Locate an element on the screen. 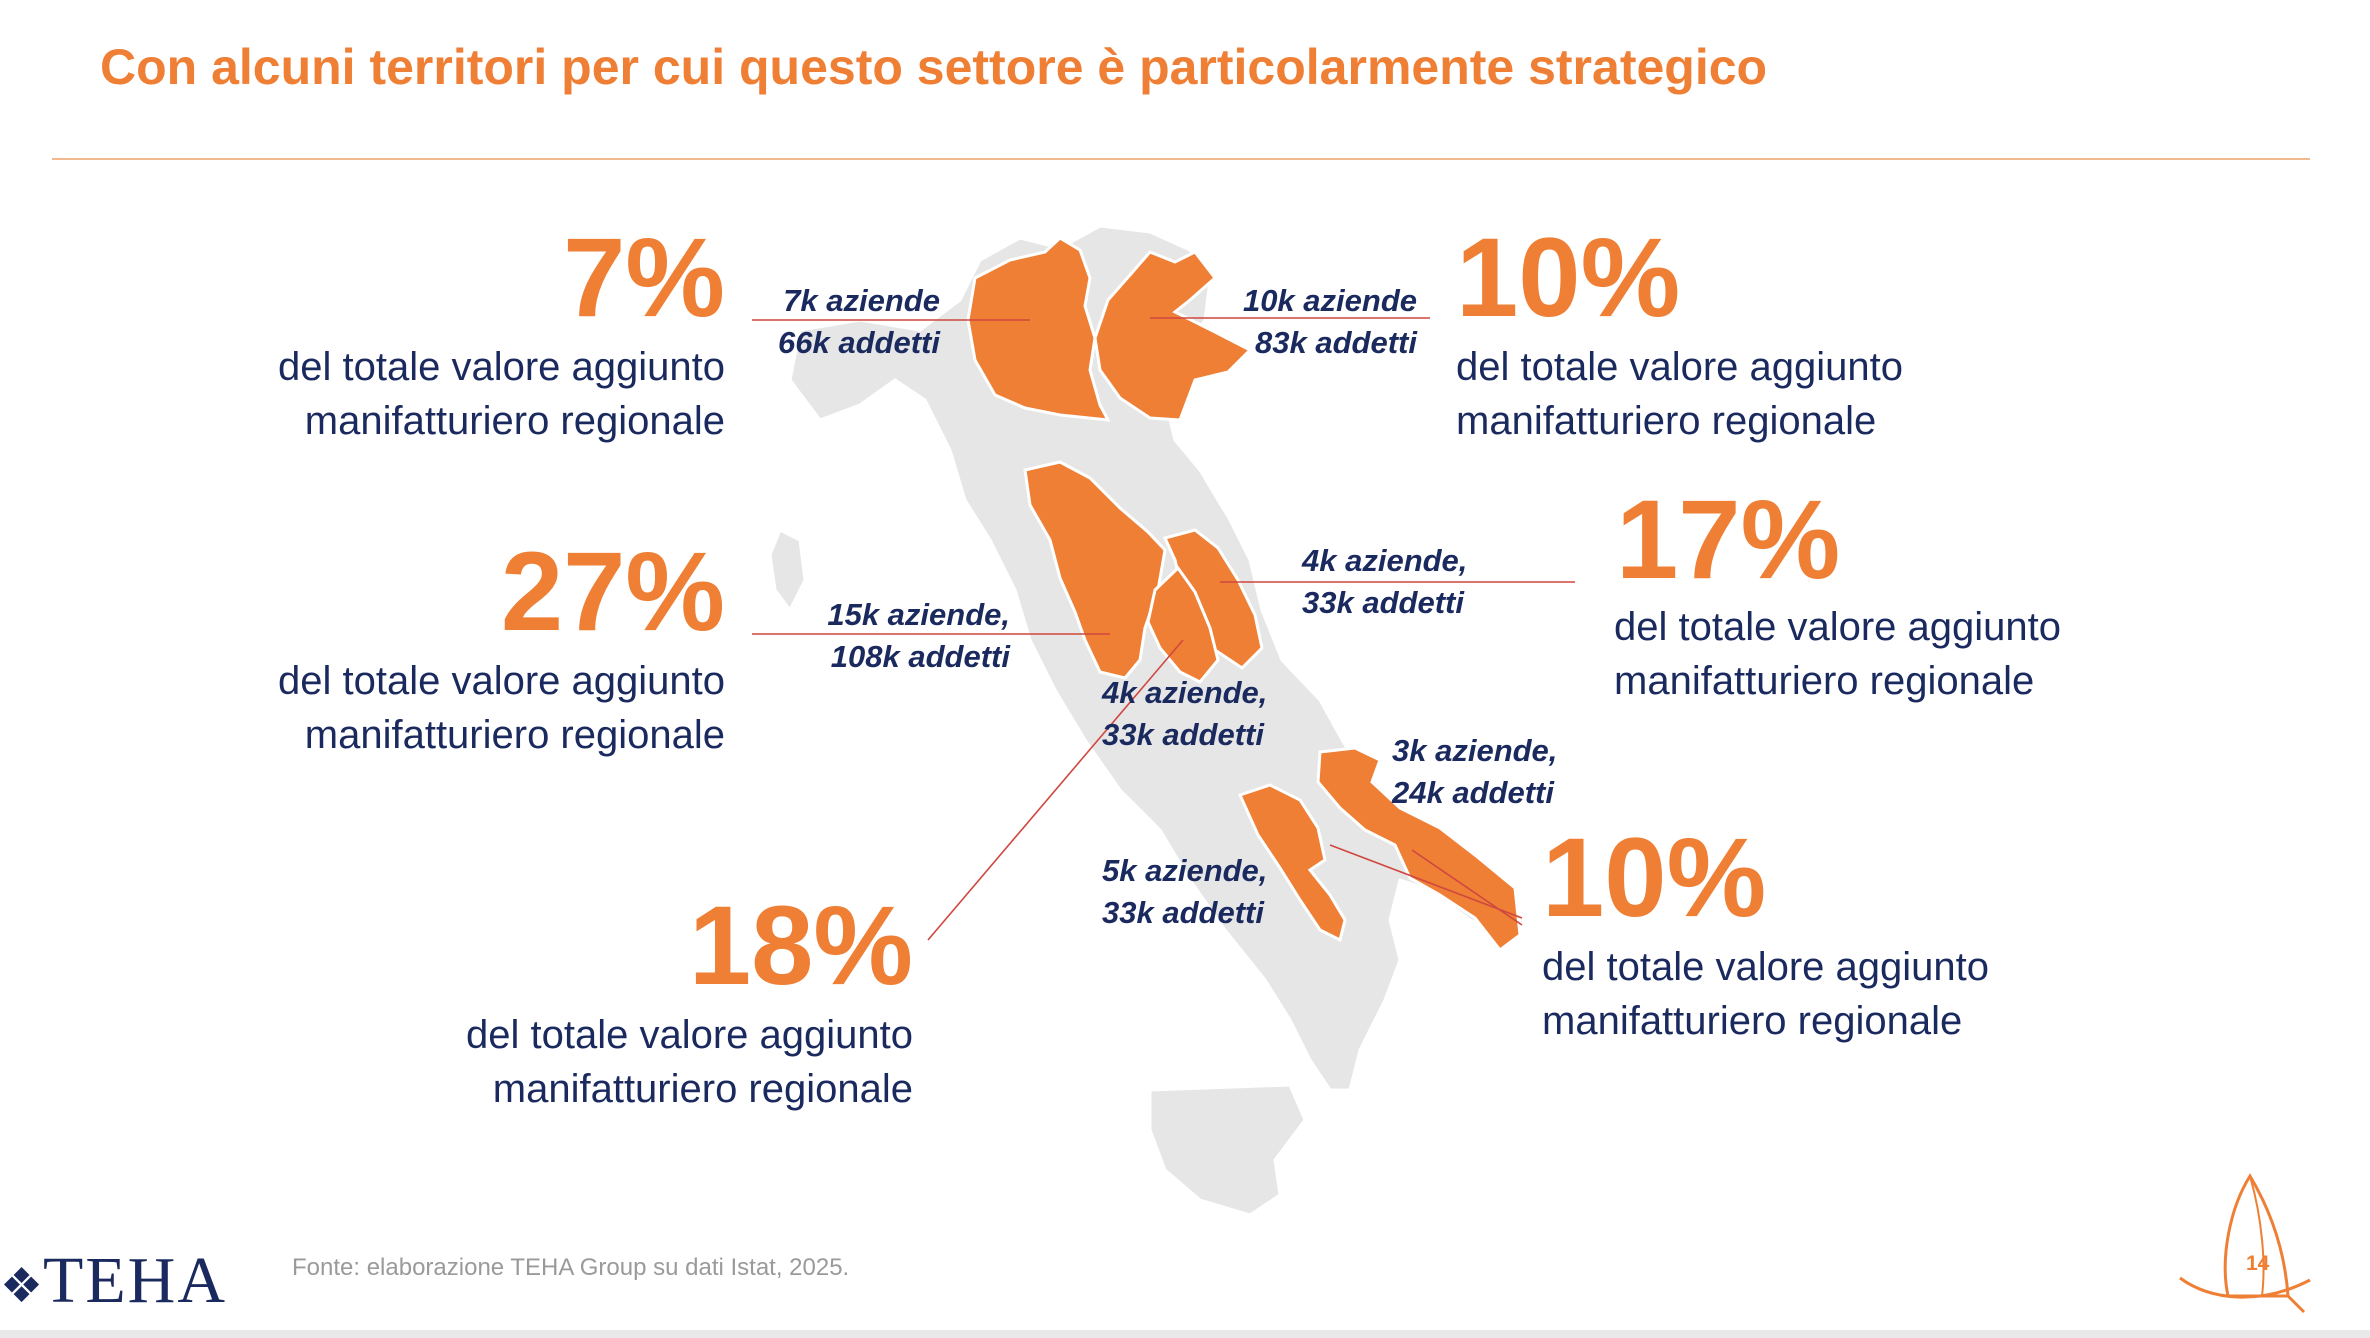 The height and width of the screenshot is (1338, 2370). leader-campania is located at coordinates (1426, 881).